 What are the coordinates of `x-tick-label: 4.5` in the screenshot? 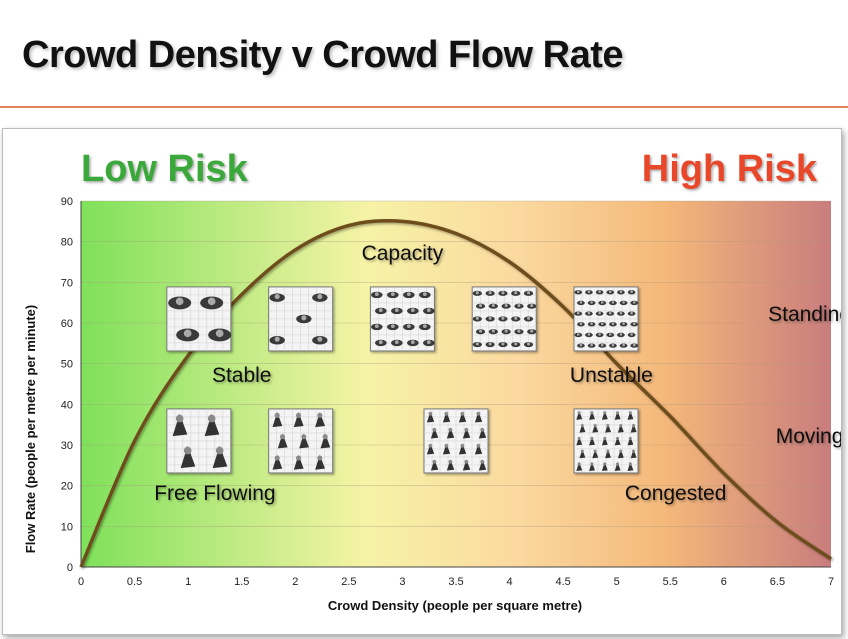 It's located at (562, 582).